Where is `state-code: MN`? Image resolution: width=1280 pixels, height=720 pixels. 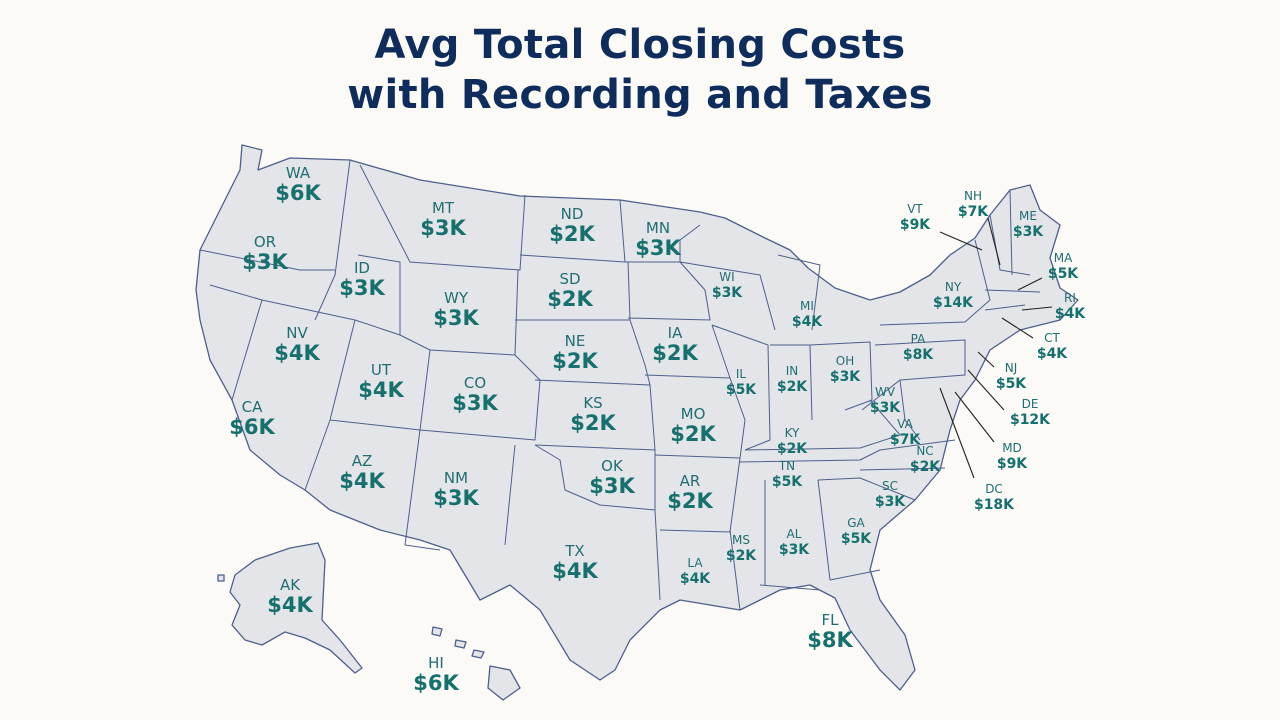 state-code: MN is located at coordinates (658, 228).